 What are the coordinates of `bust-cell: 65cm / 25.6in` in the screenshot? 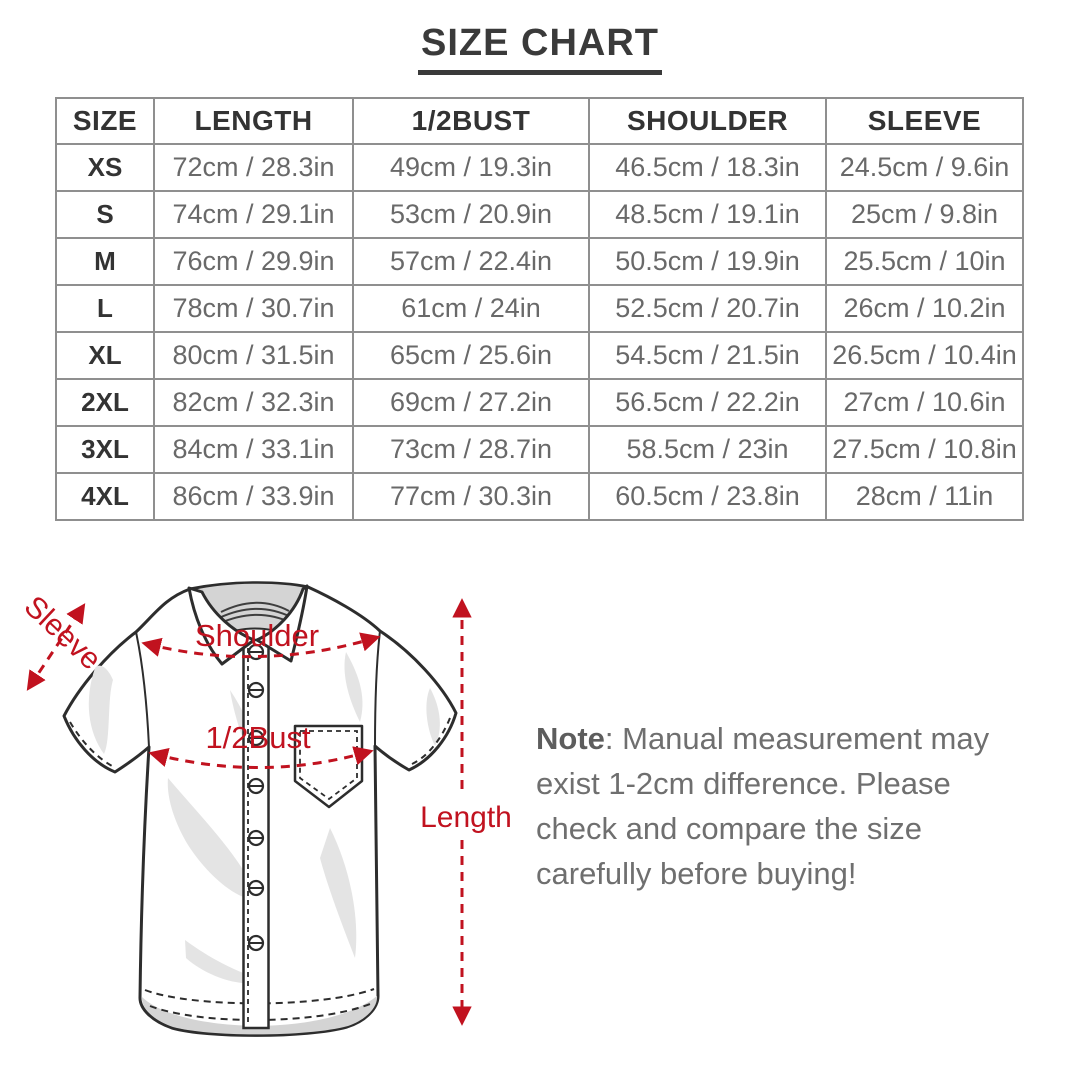 It's located at (471, 355).